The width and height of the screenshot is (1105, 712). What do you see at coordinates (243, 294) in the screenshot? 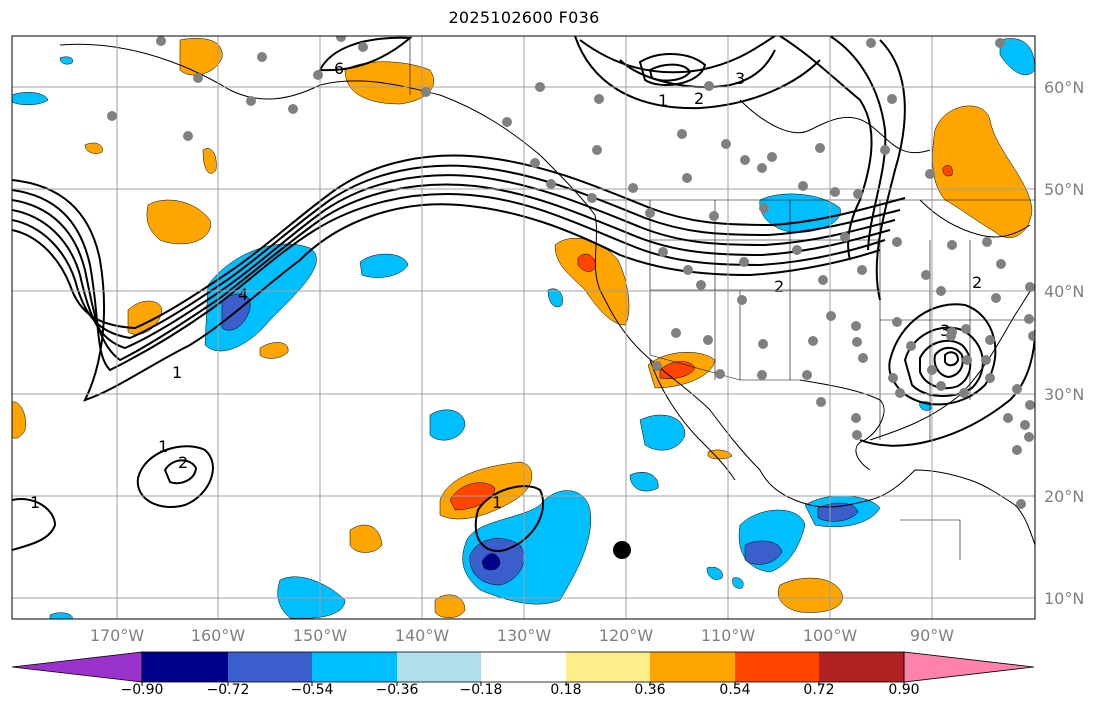
I see `contour-label: 4` at bounding box center [243, 294].